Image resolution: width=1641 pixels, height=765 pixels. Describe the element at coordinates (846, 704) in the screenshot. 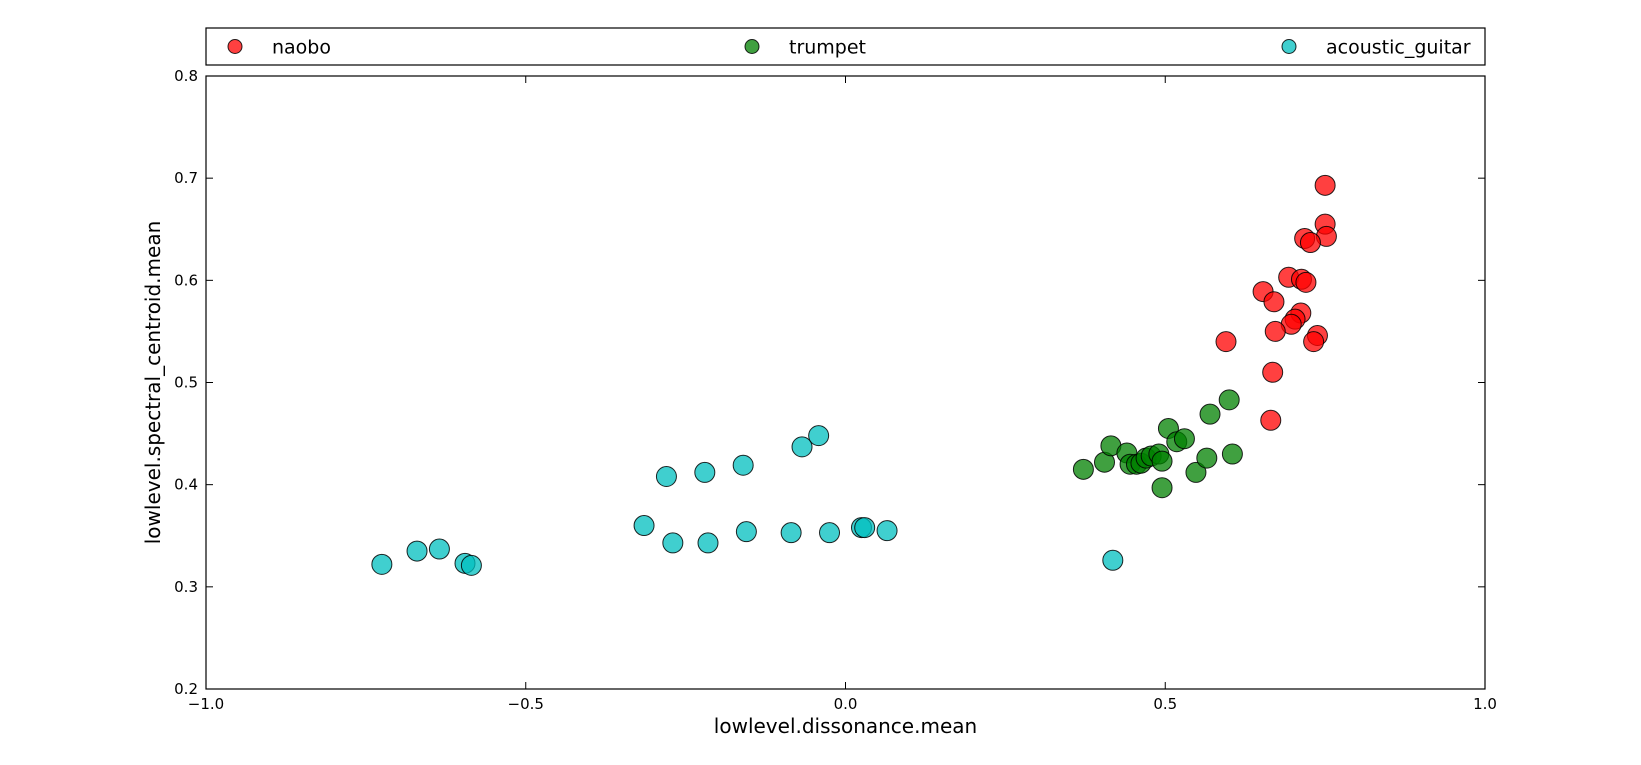

I see `x-tick-label: 0.0` at that location.